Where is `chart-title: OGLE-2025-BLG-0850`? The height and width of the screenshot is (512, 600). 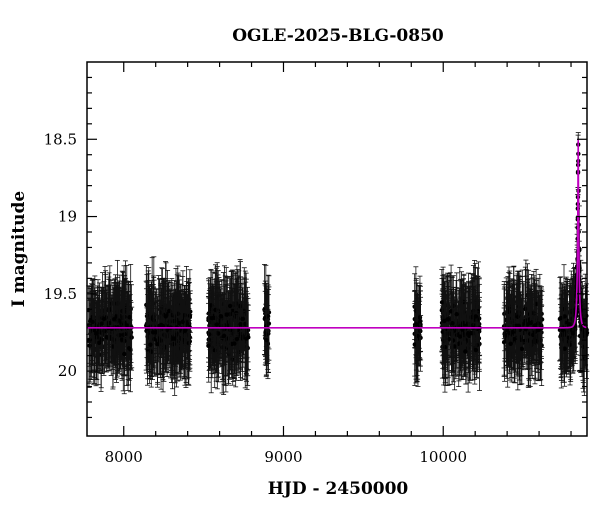 chart-title: OGLE-2025-BLG-0850 is located at coordinates (338, 36).